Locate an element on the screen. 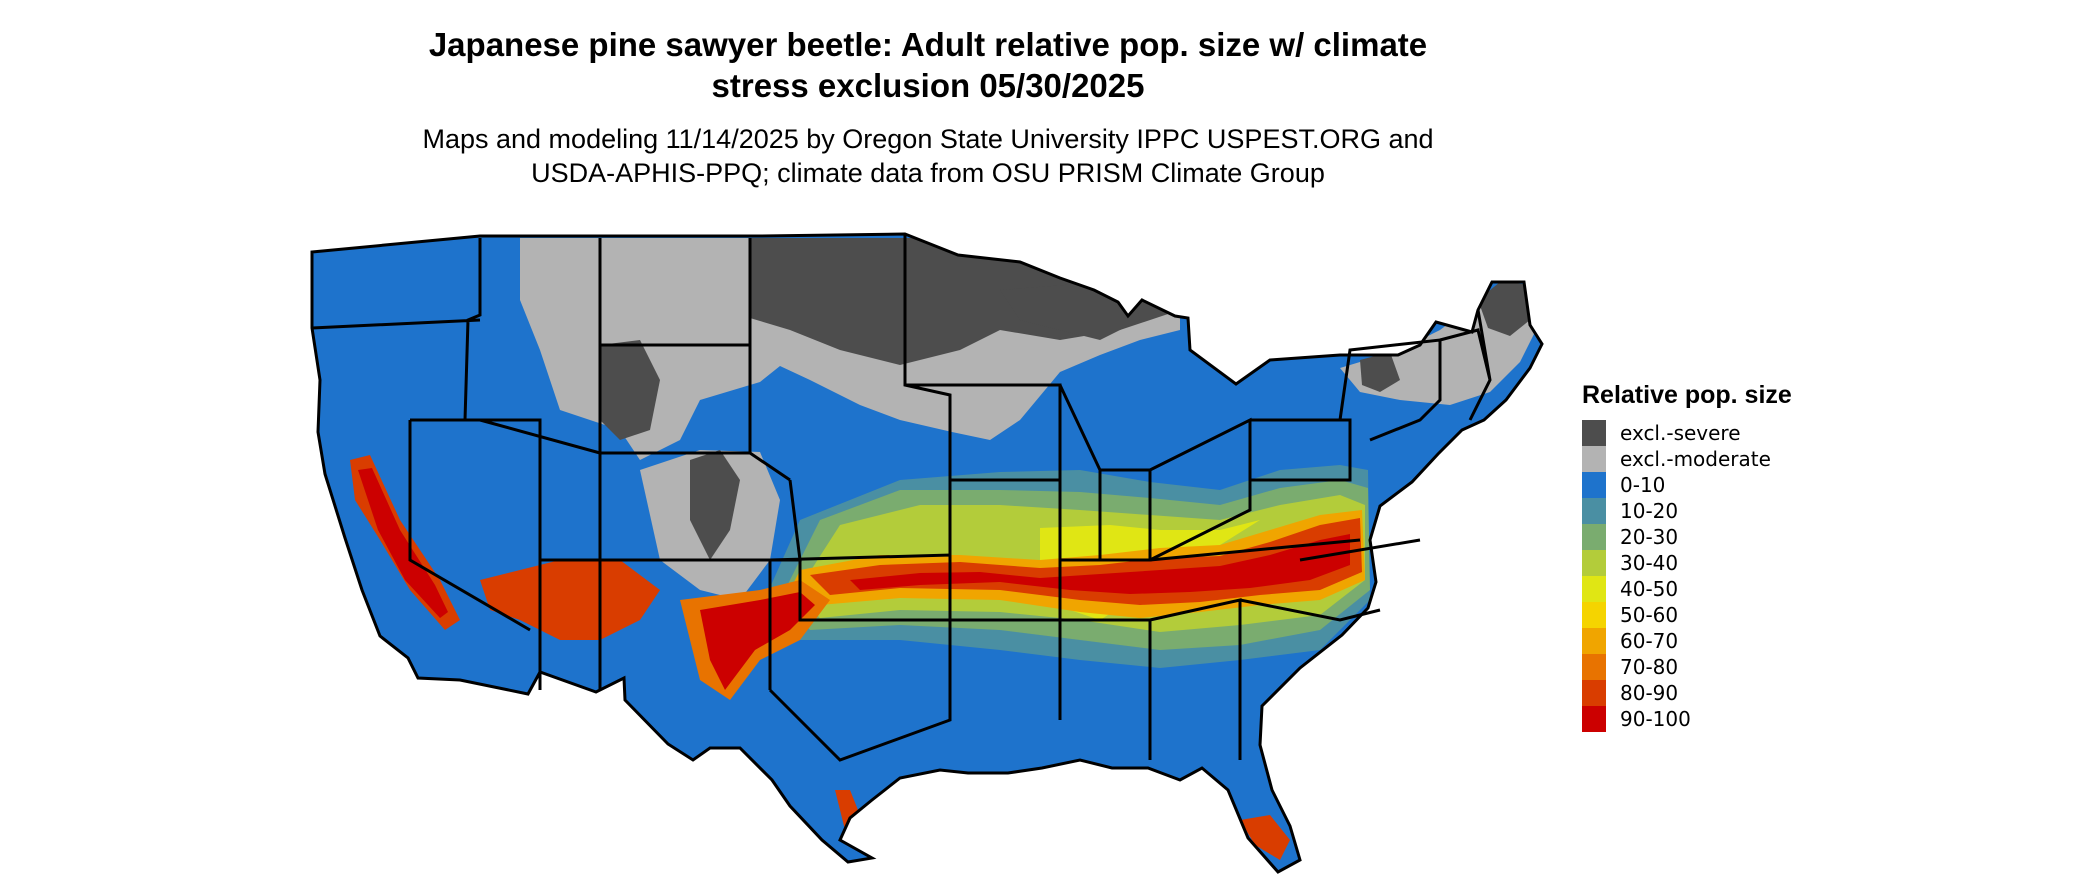 Image resolution: width=2100 pixels, height=895 pixels. band-90-100-southwest is located at coordinates (757, 641).